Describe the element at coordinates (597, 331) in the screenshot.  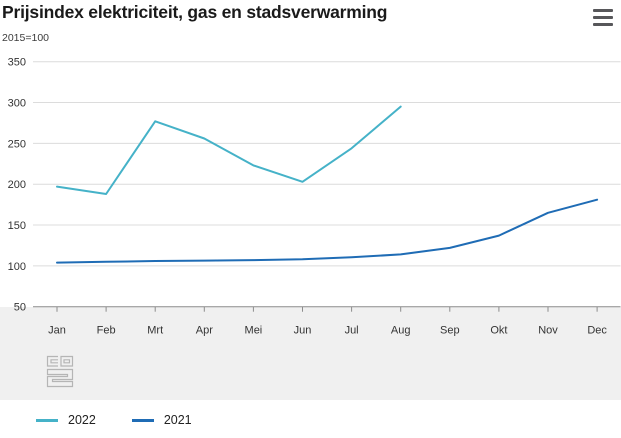
I see `x-axis-label: Dec` at that location.